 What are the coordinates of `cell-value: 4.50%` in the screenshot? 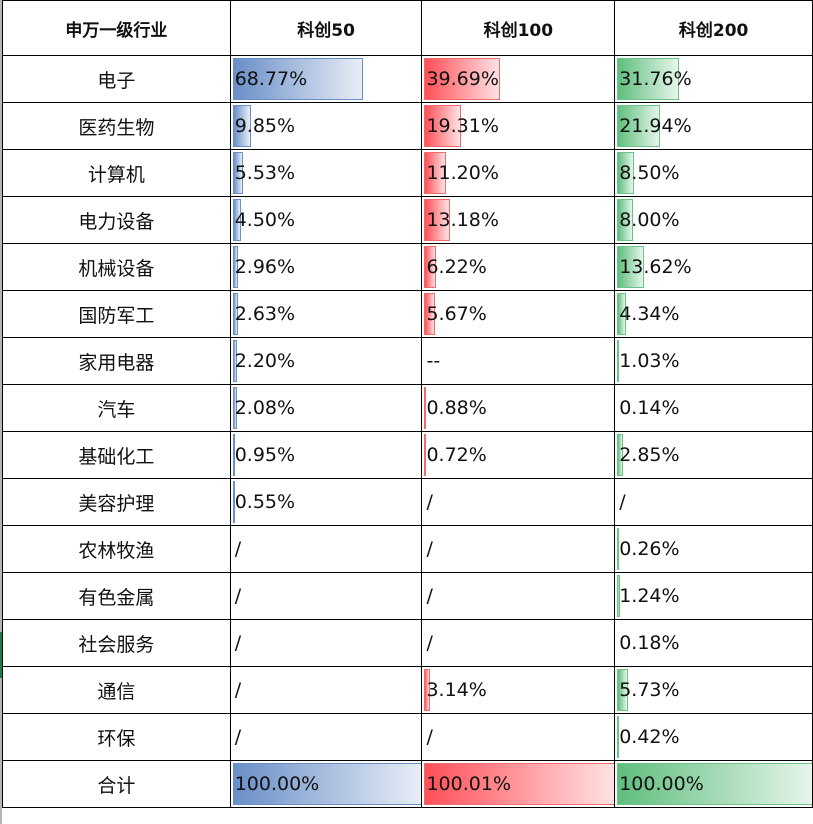 It's located at (265, 220).